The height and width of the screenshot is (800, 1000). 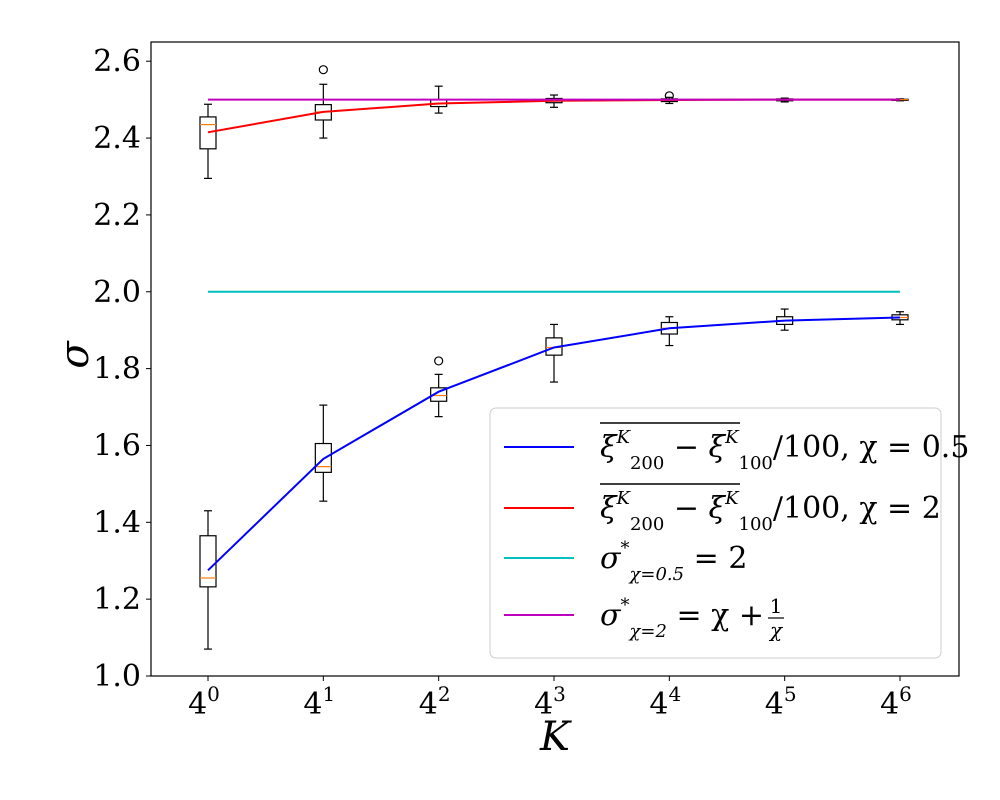 What do you see at coordinates (781, 702) in the screenshot?
I see `x-tick-label: 45` at bounding box center [781, 702].